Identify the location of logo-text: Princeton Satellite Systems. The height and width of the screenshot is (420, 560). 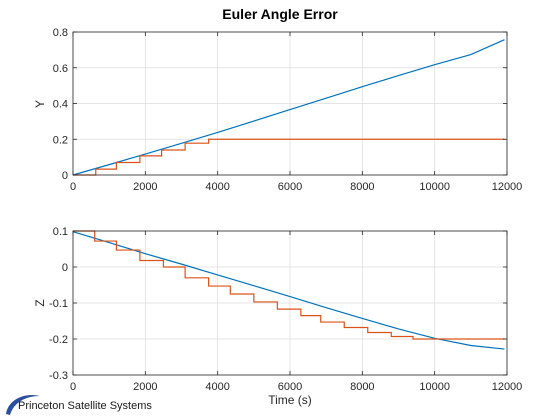
(85, 406).